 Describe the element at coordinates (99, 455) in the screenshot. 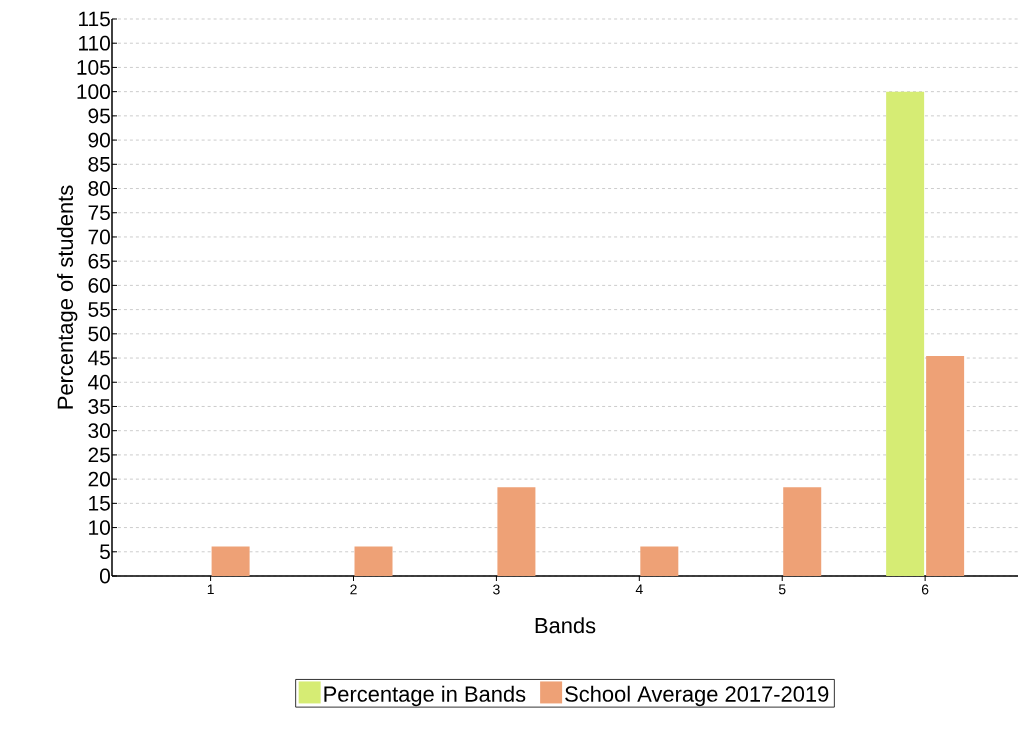

I see `y-tick-label: 25` at that location.